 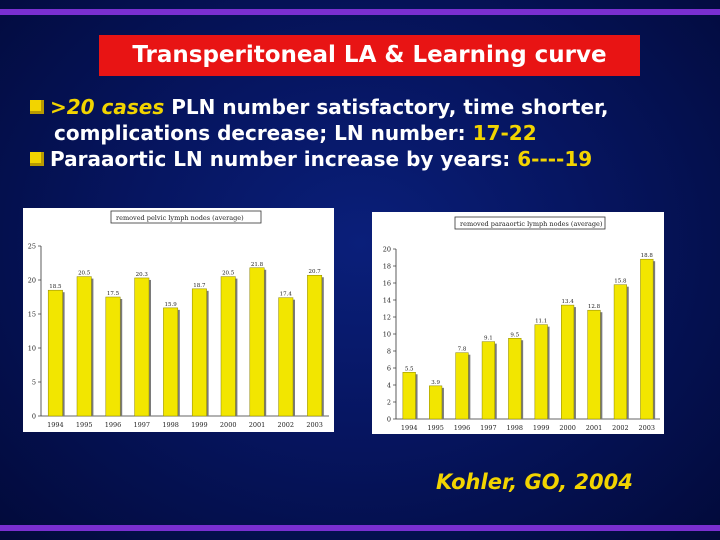 I want to click on data-label: 3.9, so click(x=435, y=383).